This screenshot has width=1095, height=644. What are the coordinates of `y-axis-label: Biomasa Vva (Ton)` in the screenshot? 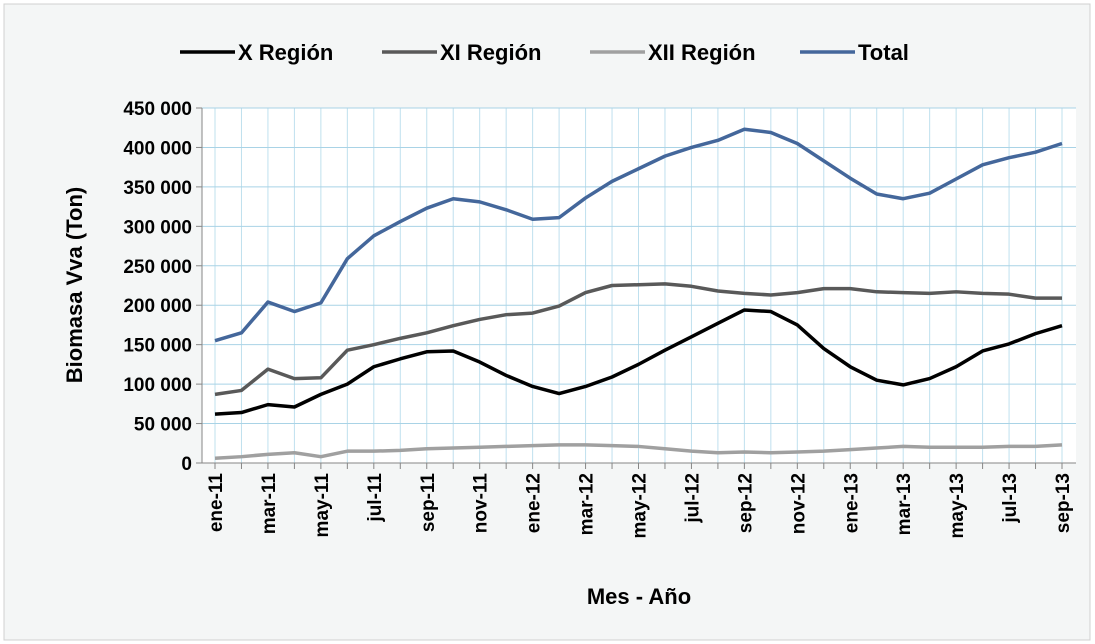 It's located at (74, 285).